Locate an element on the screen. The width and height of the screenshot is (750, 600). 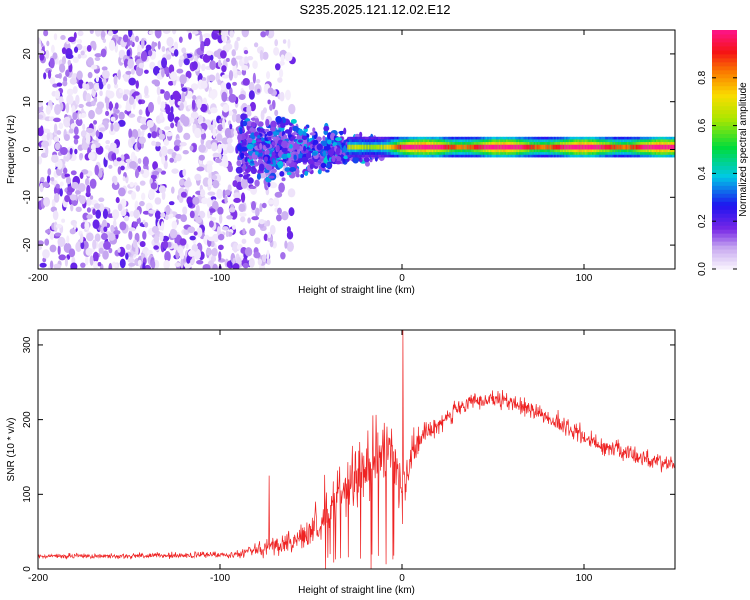
snr-ytick-label: 200 is located at coordinates (27, 419).